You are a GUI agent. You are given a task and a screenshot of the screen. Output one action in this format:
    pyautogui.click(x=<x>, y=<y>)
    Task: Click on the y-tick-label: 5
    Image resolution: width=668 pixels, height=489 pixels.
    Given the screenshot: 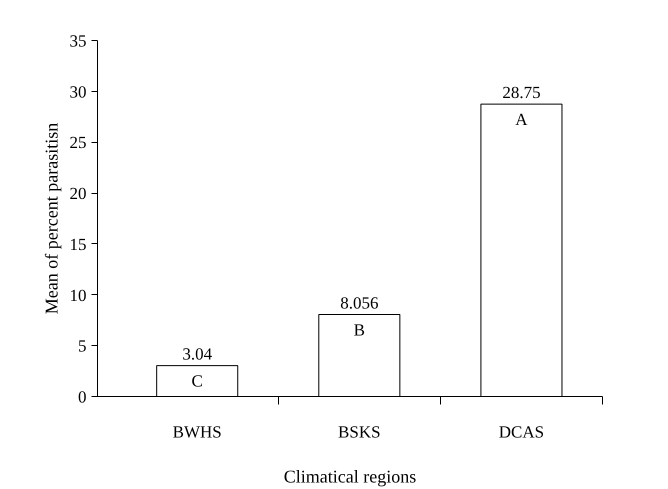 What is the action you would take?
    pyautogui.click(x=82, y=346)
    